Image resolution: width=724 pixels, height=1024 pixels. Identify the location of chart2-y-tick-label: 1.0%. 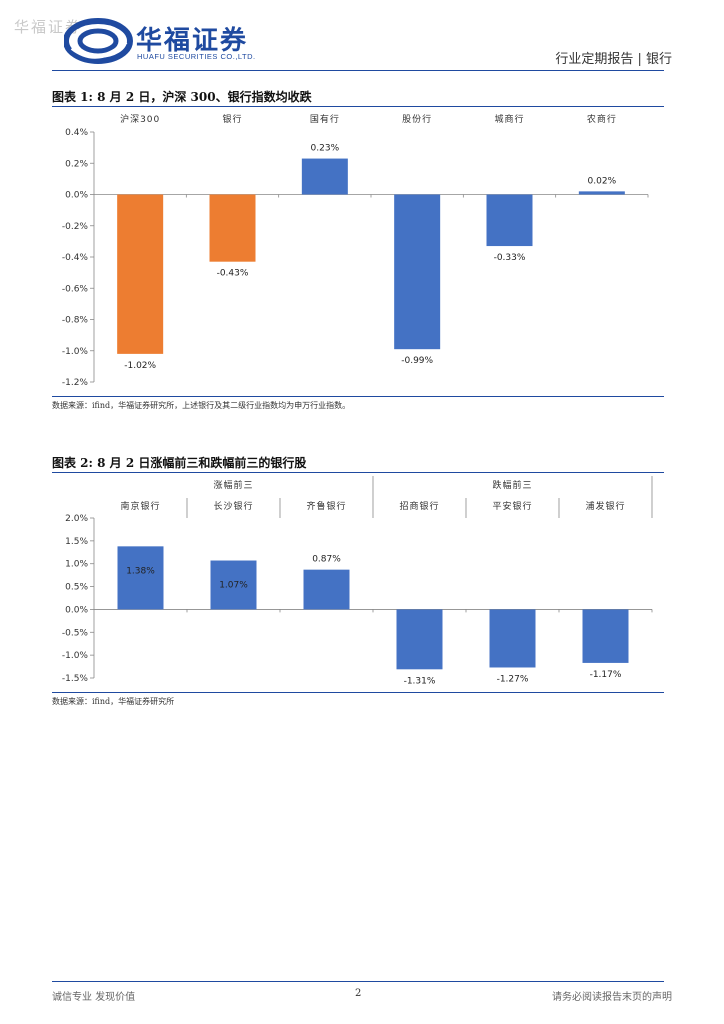
(76, 565).